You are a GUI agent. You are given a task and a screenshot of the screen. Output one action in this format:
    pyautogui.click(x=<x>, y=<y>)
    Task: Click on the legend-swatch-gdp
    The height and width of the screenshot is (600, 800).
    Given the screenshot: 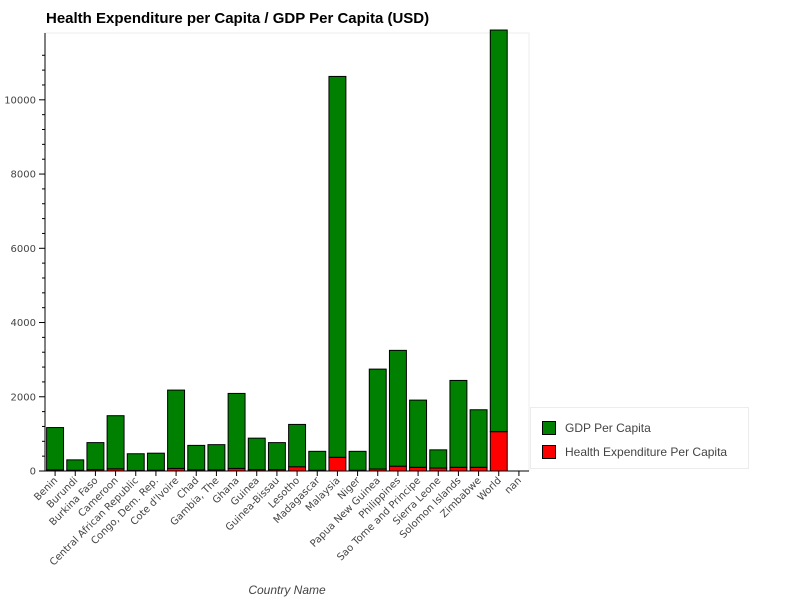 What is the action you would take?
    pyautogui.click(x=549, y=428)
    